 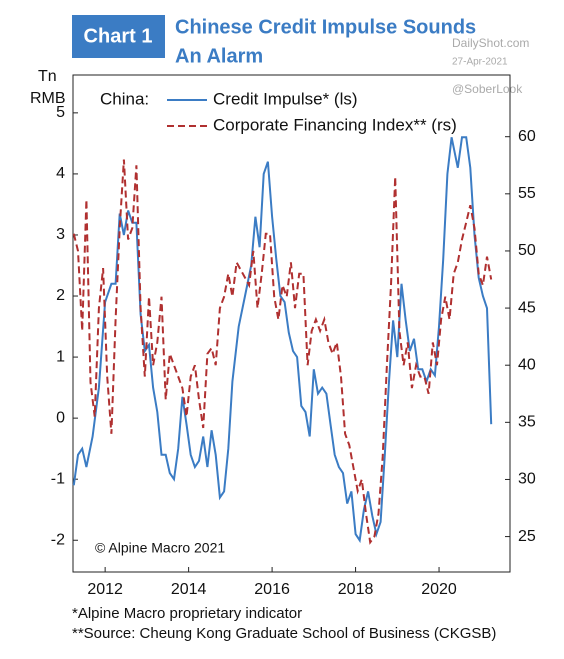 I want to click on y-tick-label: 3, so click(x=60, y=234).